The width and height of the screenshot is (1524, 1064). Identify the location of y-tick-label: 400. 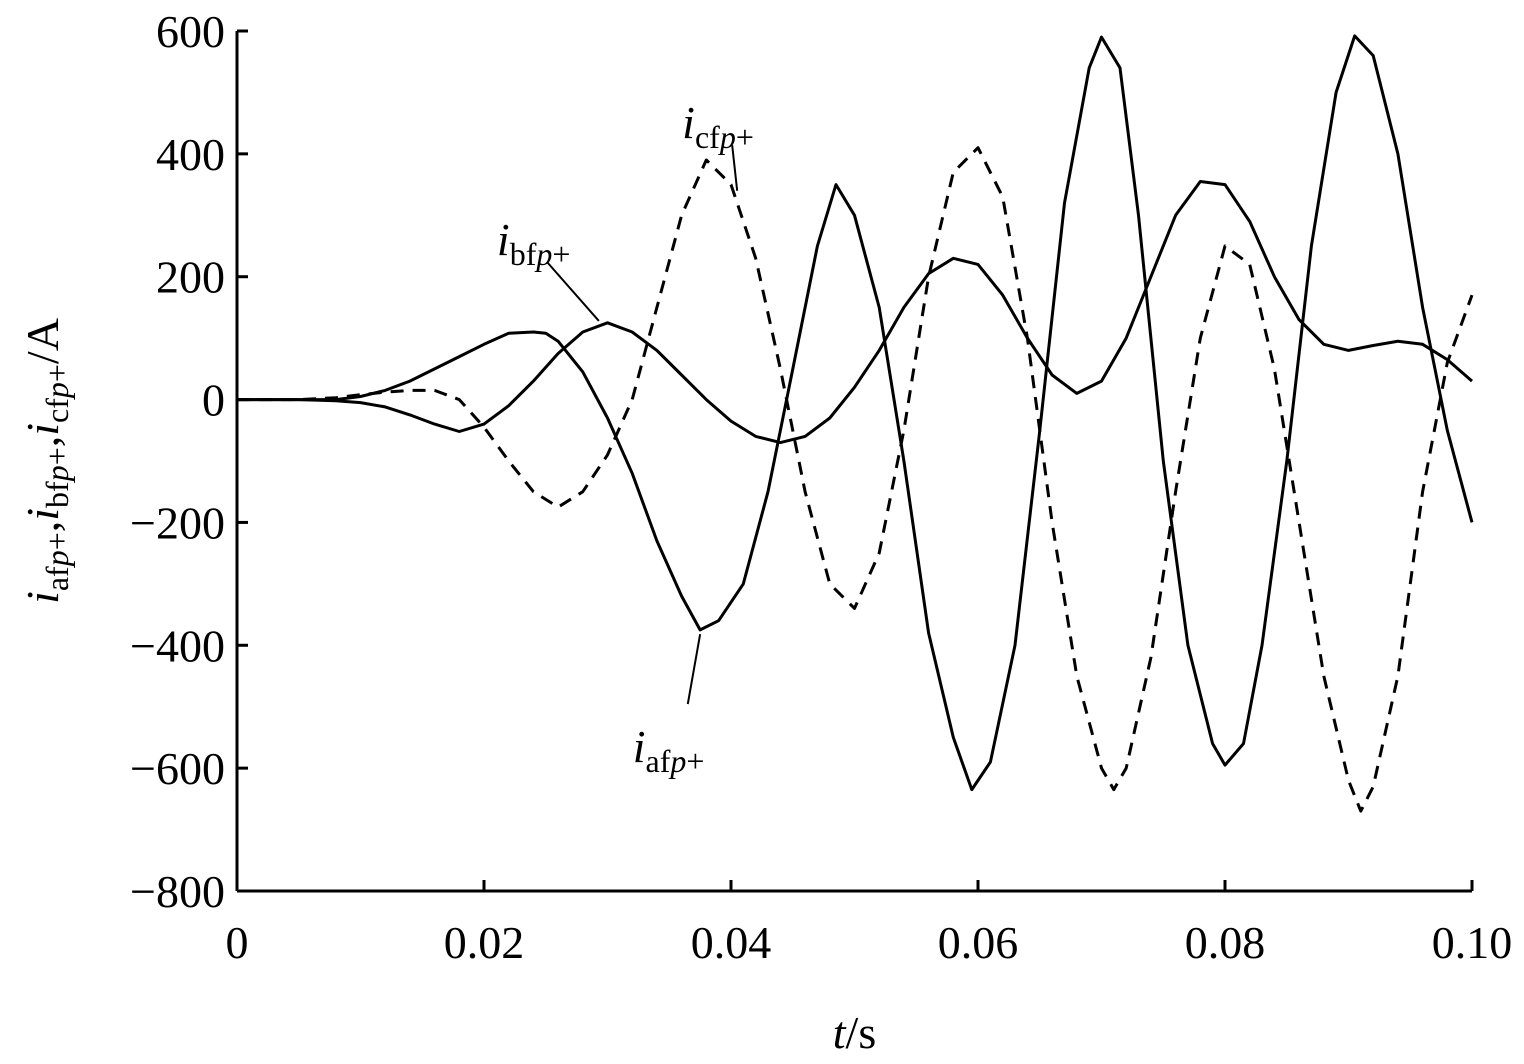
(190, 154).